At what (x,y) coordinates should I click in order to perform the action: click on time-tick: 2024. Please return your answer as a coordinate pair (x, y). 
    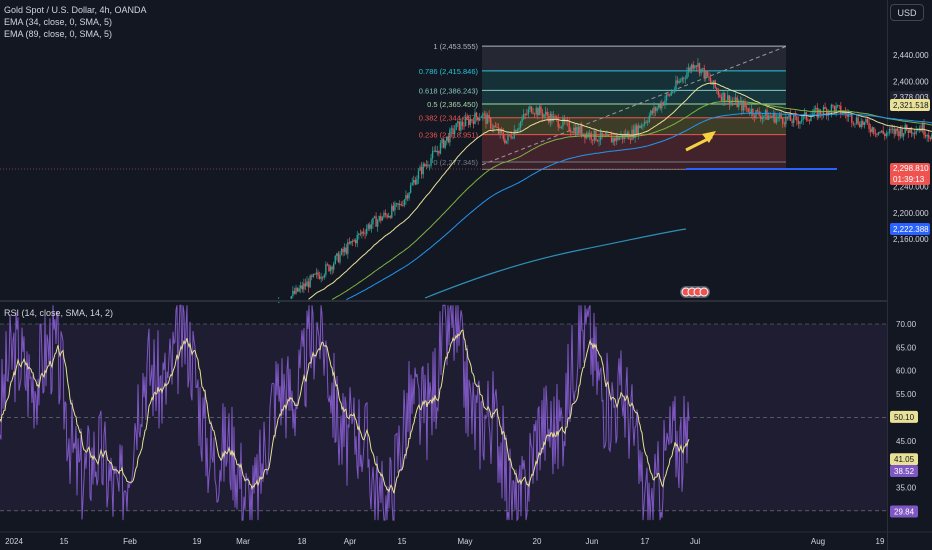
    Looking at the image, I should click on (14, 541).